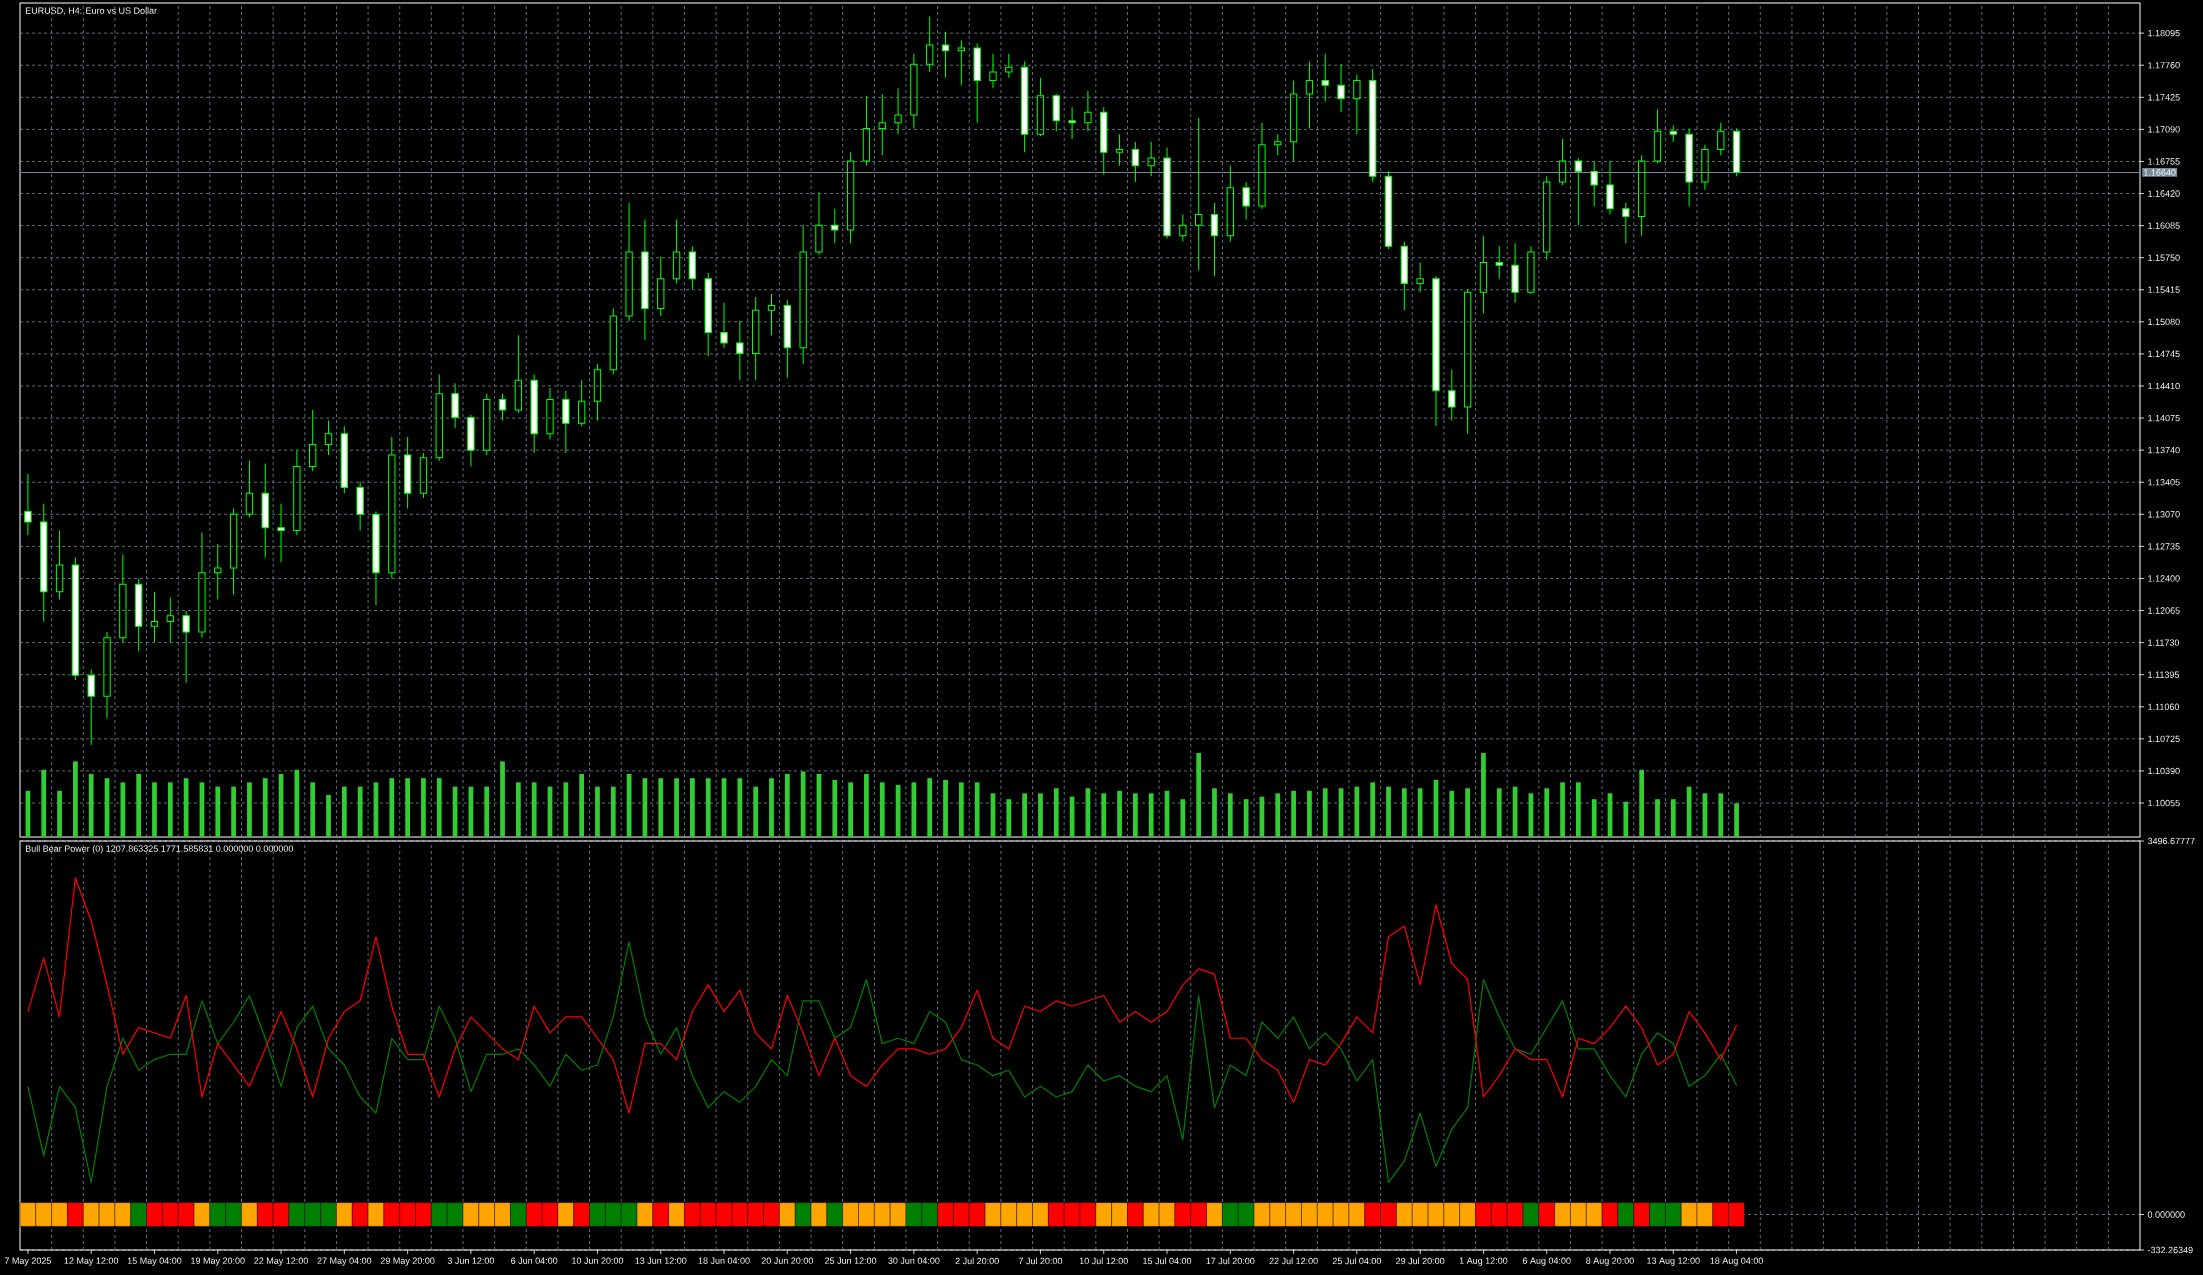 The width and height of the screenshot is (2203, 1275). Describe the element at coordinates (724, 1260) in the screenshot. I see `x-tick-label: 18 Jun 04:00` at that location.